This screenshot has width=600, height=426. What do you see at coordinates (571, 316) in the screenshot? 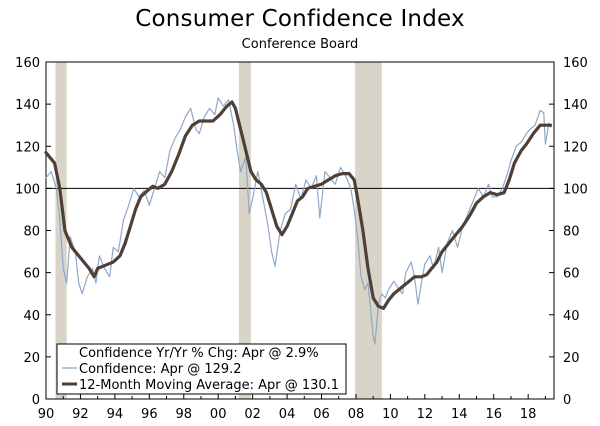
I see `right-y-tick-label: 40` at bounding box center [571, 316].